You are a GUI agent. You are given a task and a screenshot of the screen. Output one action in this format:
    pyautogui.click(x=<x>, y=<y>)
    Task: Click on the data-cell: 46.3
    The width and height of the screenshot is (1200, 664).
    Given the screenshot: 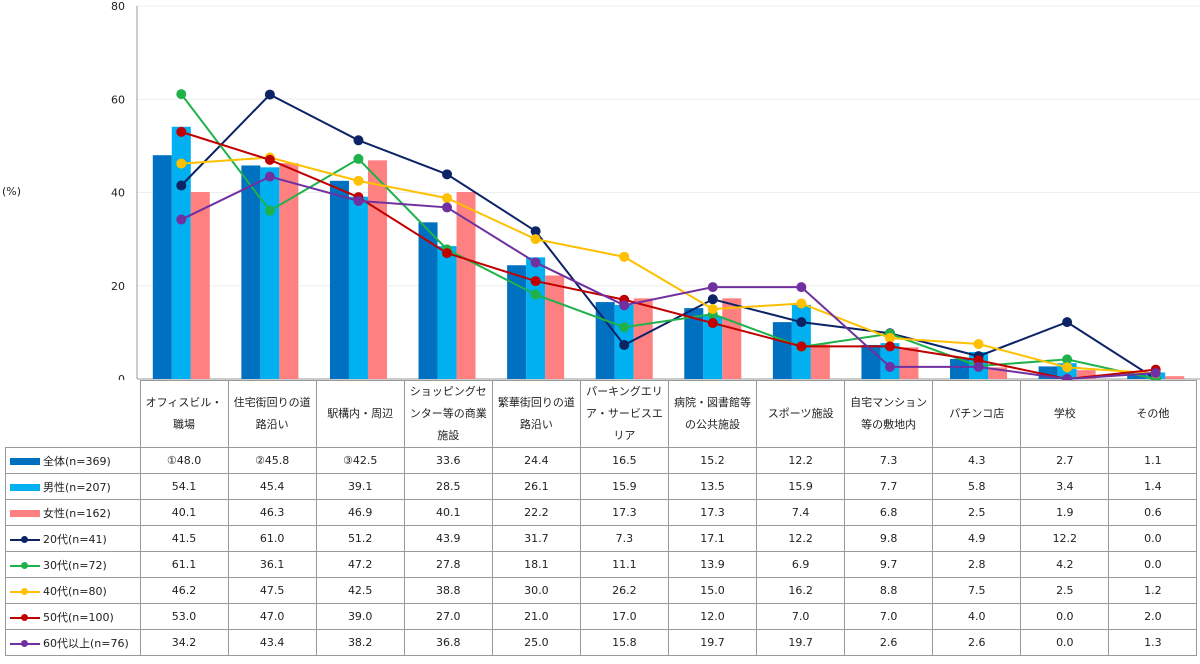 What is the action you would take?
    pyautogui.click(x=272, y=512)
    